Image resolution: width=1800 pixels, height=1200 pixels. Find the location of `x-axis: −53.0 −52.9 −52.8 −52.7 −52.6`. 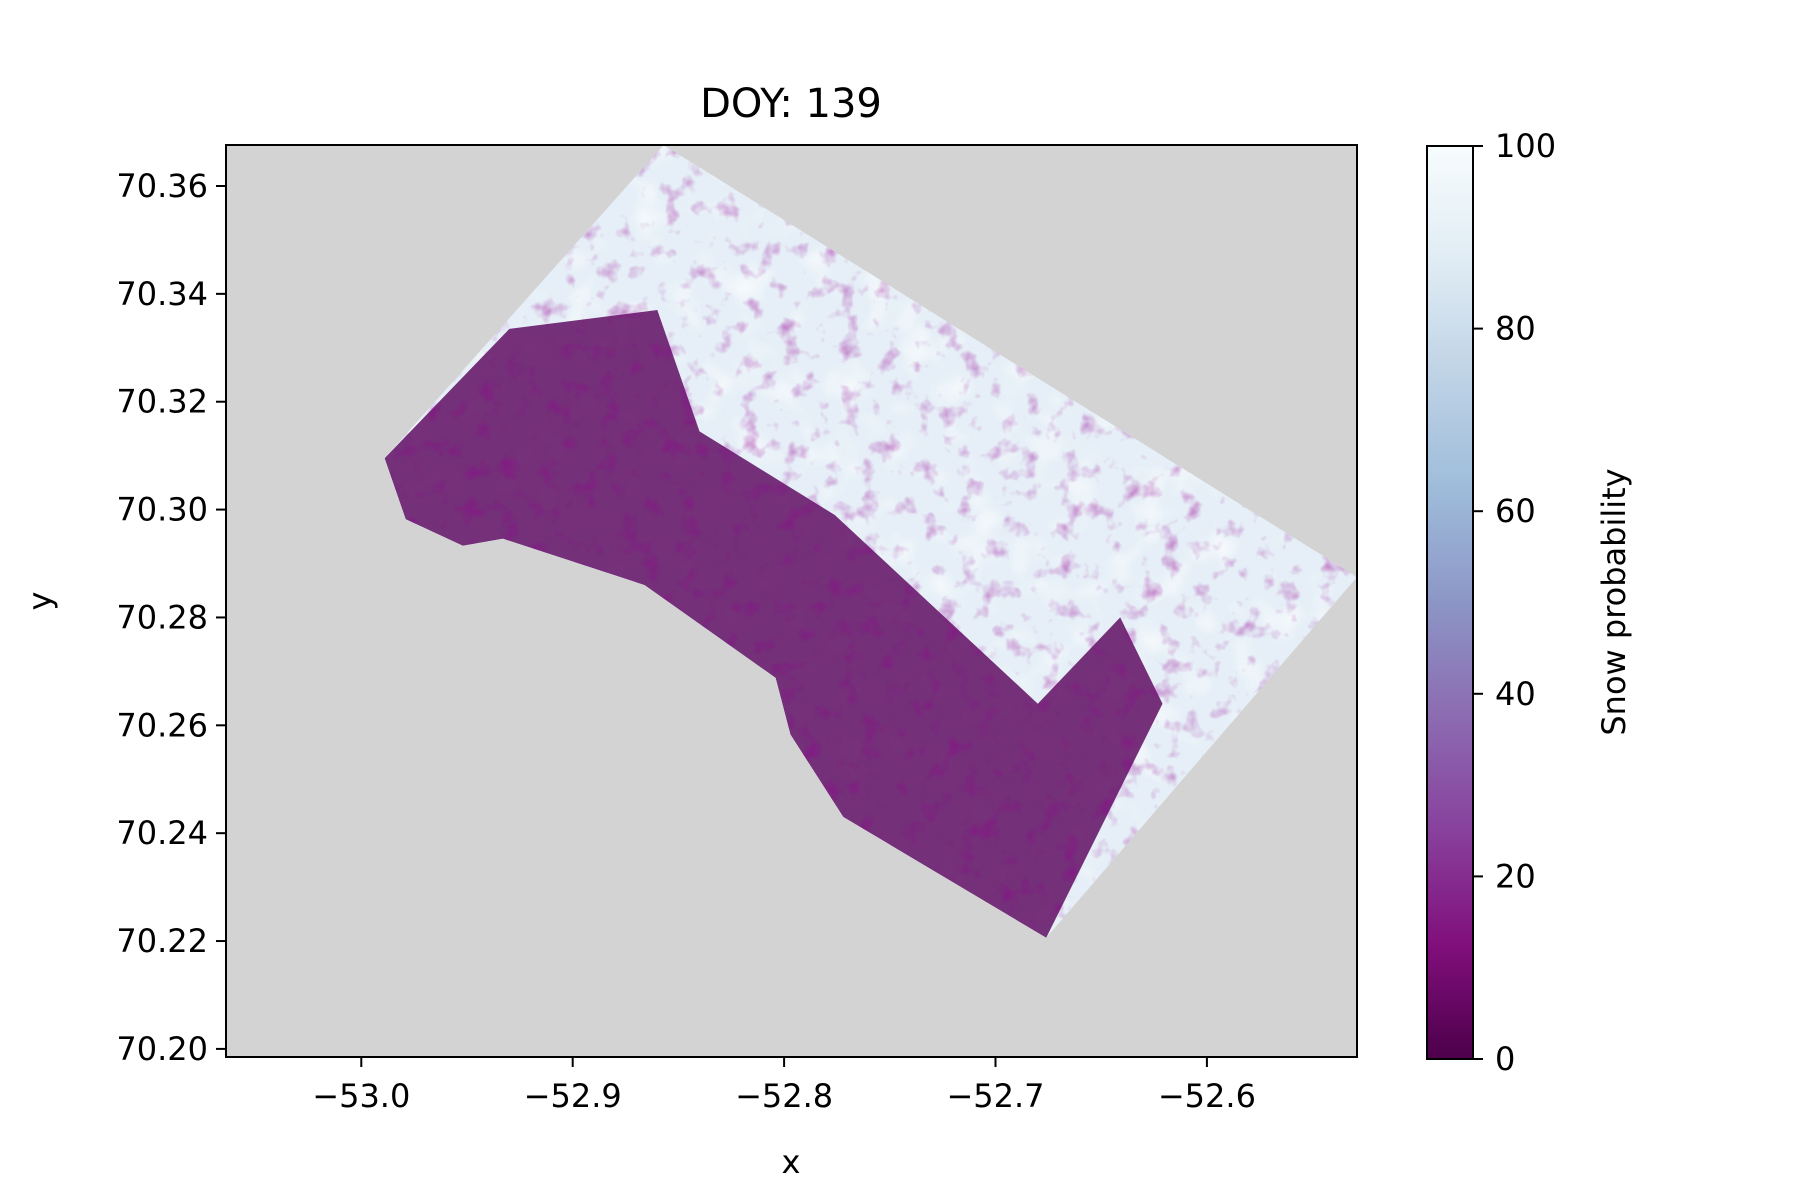

x-axis: −53.0 −52.9 −52.8 −52.7 −52.6 is located at coordinates (784, 1086).